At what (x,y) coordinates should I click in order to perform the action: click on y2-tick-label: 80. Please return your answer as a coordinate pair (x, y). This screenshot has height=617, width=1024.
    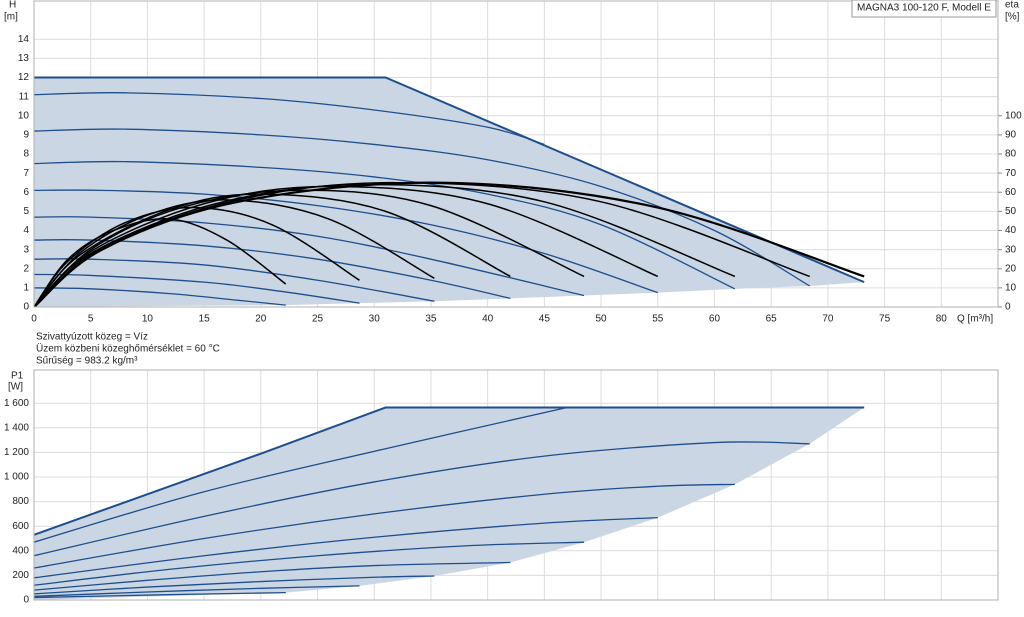
    Looking at the image, I should click on (1011, 154).